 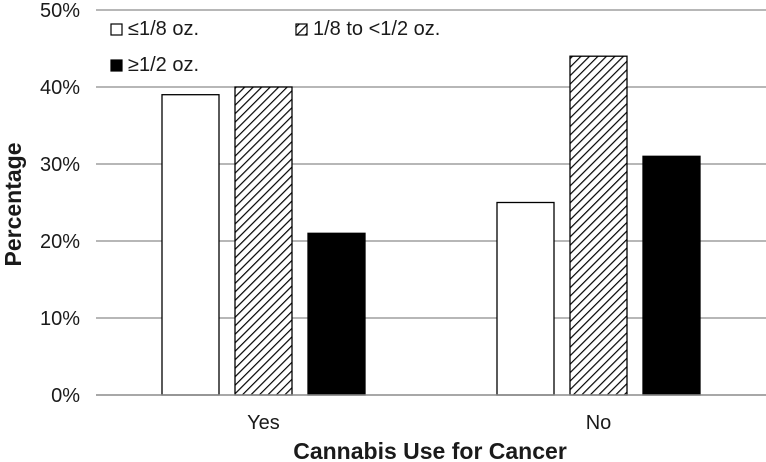 What do you see at coordinates (275, 47) in the screenshot?
I see `legend: ≤1/8 oz. 1/8 to <1/2 oz. ≥1/2 oz.` at bounding box center [275, 47].